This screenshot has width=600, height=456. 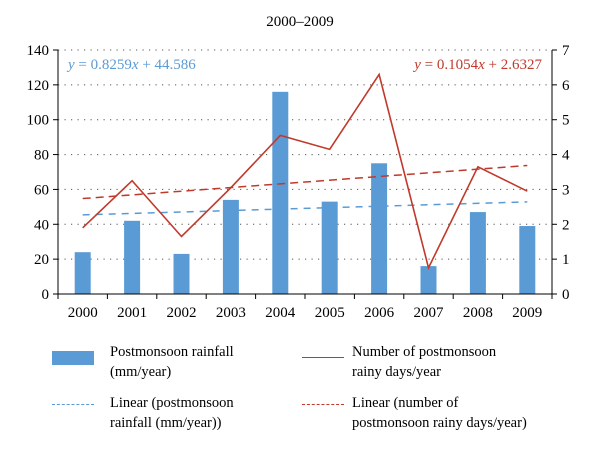 What do you see at coordinates (566, 86) in the screenshot?
I see `right-tick-label: 6` at bounding box center [566, 86].